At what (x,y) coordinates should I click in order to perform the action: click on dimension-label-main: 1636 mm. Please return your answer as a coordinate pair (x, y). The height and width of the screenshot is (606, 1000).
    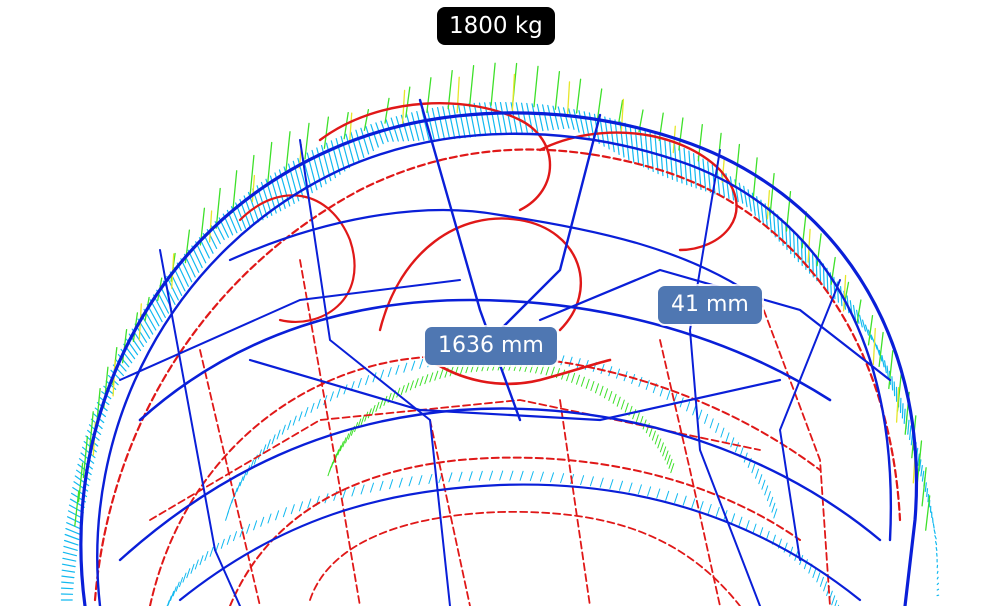
    Looking at the image, I should click on (491, 346).